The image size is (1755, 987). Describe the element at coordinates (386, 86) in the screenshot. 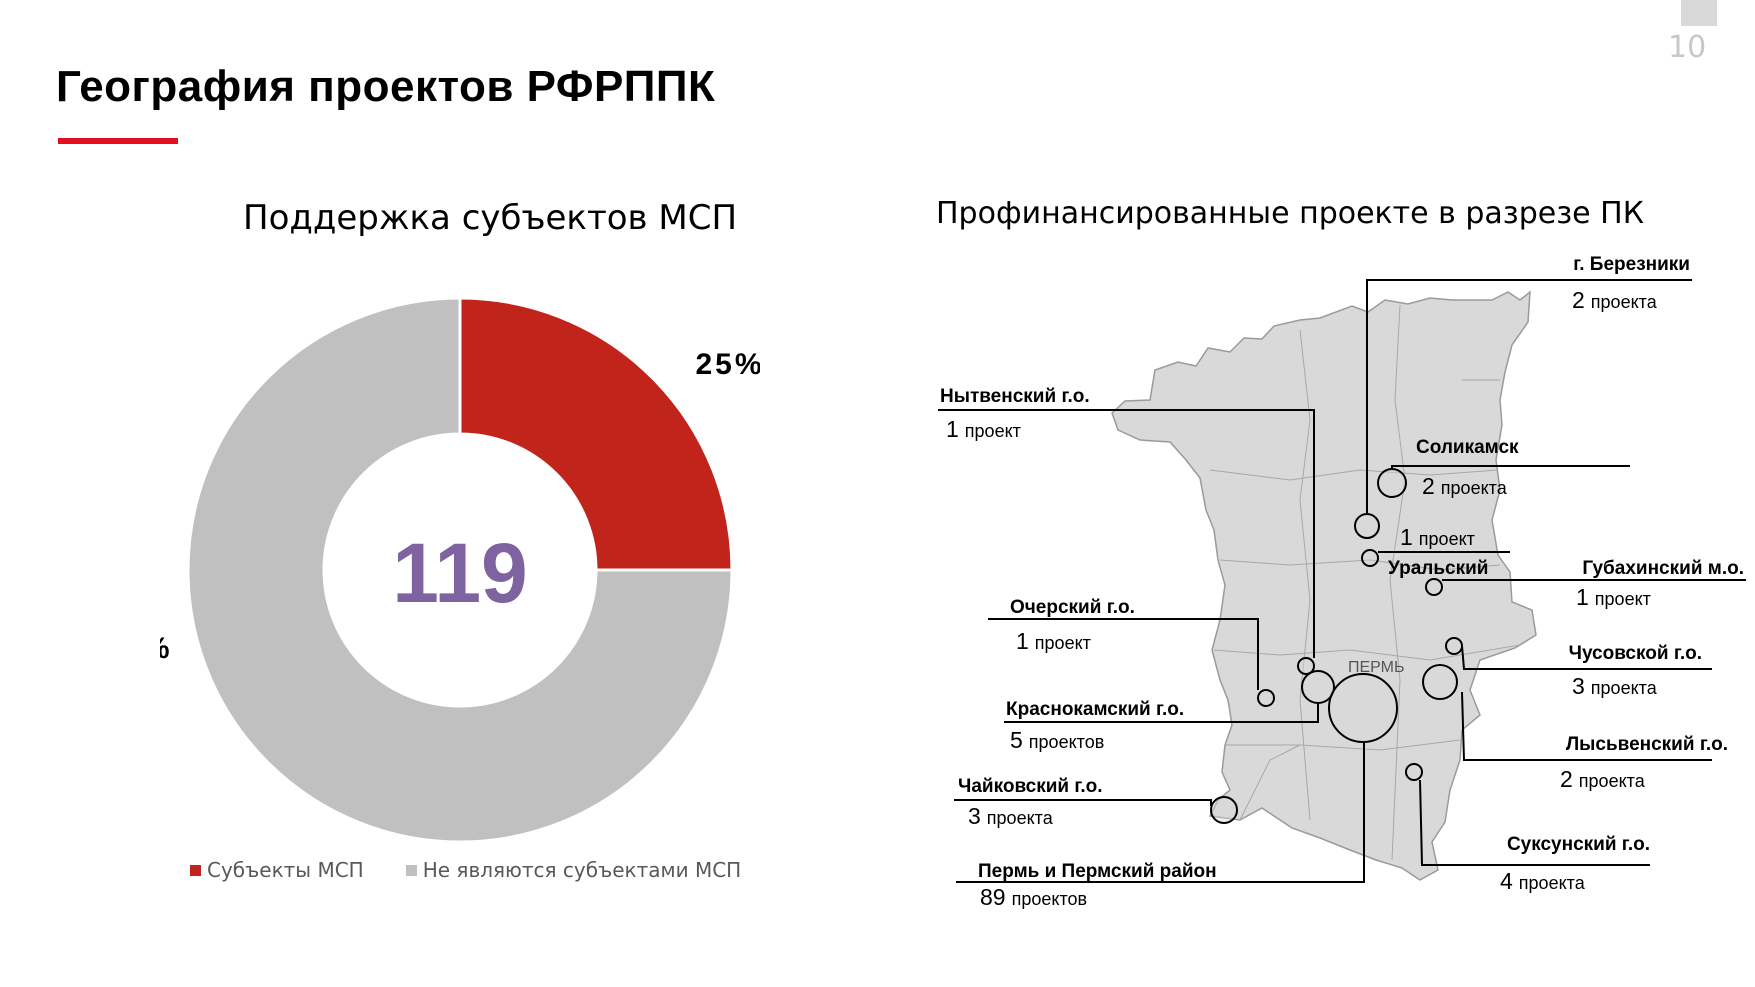

I see `slide-title: География проектов РФРППК` at that location.